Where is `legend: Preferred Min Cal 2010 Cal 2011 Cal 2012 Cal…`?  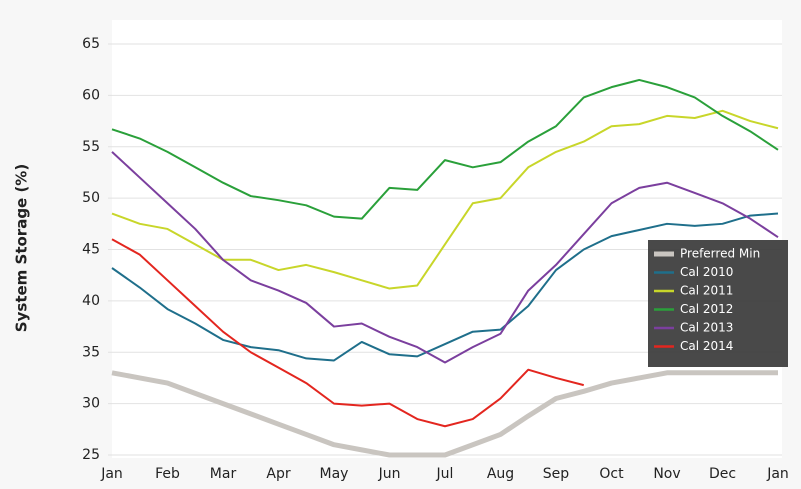 legend: Preferred Min Cal 2010 Cal 2011 Cal 2012 Cal… is located at coordinates (718, 303).